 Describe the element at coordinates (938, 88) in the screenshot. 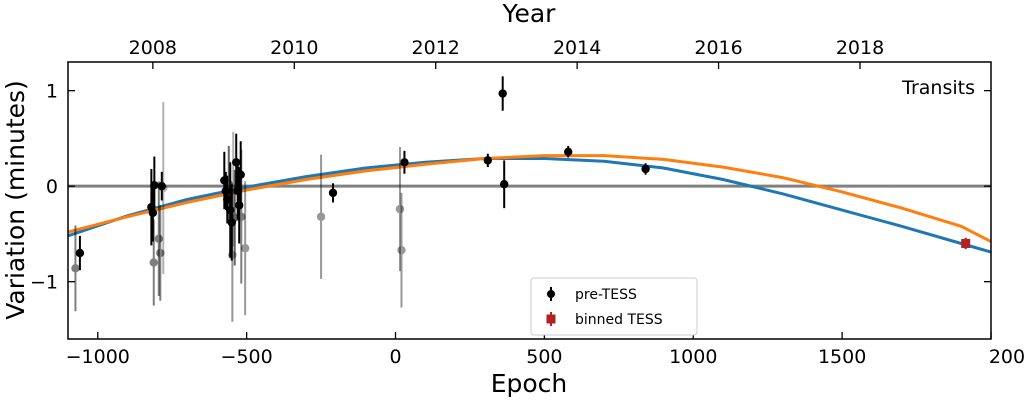

I see `annotation-transits: Transits` at that location.